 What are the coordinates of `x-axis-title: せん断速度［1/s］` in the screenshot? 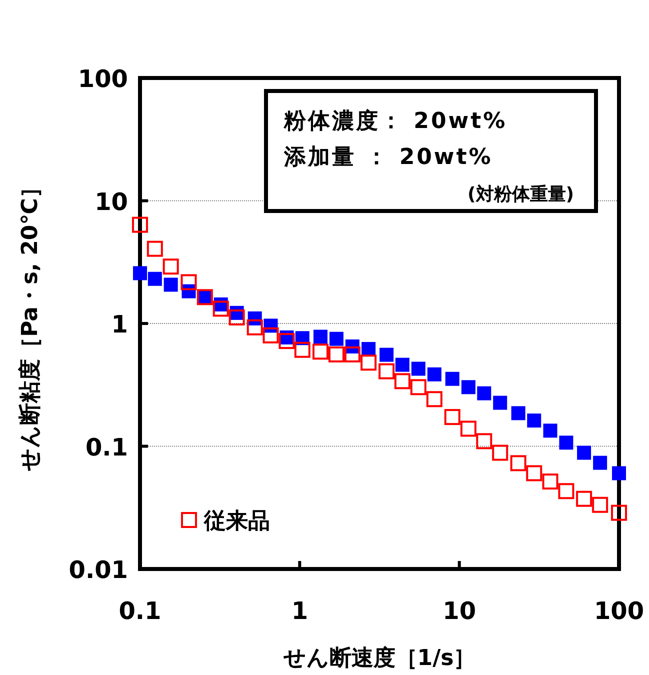 It's located at (379, 658).